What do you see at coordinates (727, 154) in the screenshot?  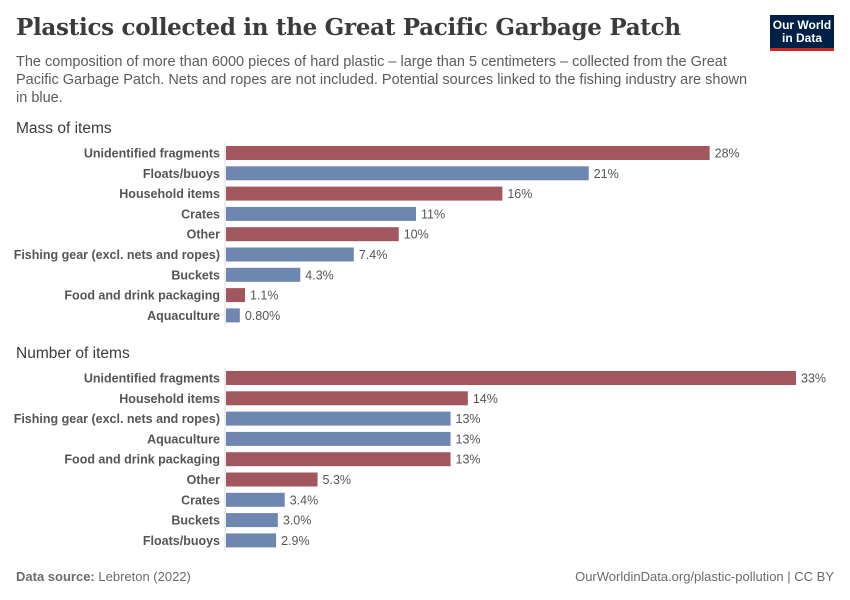 I see `value-label: 28%` at bounding box center [727, 154].